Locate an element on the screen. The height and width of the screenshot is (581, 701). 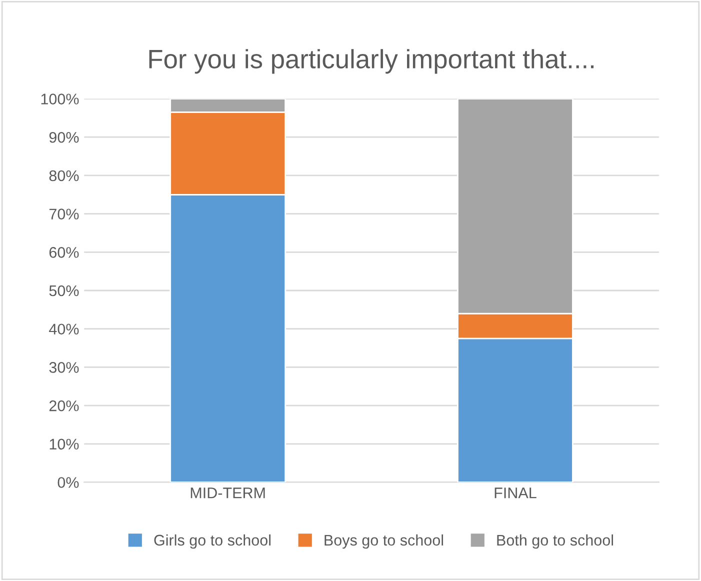
y-tick-label: 40% is located at coordinates (64, 329).